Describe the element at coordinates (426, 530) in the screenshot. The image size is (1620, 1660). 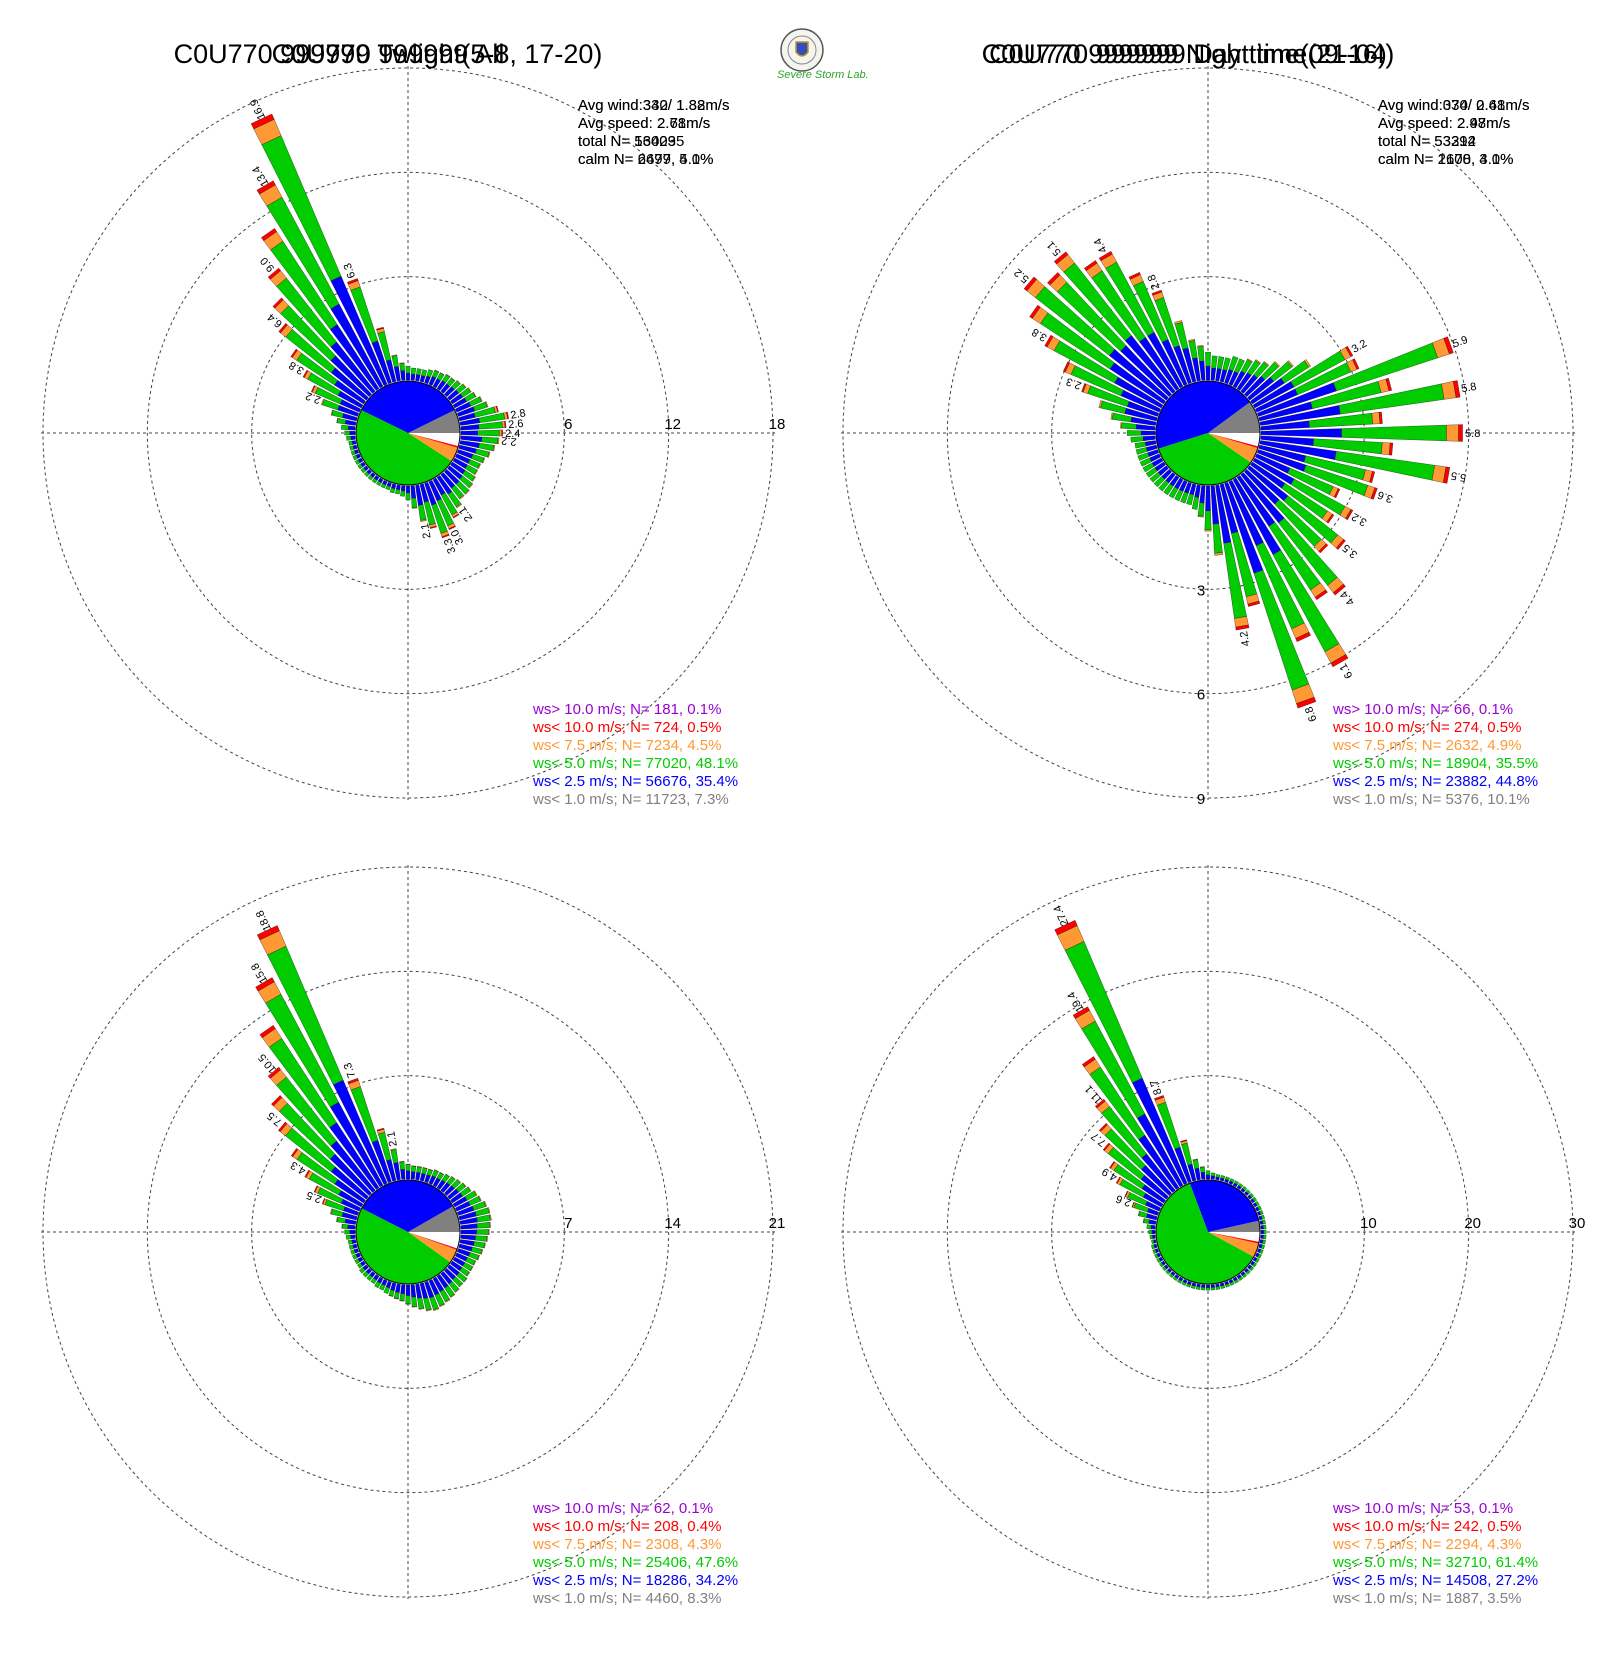
I see `bar-value-label: 2.1` at that location.